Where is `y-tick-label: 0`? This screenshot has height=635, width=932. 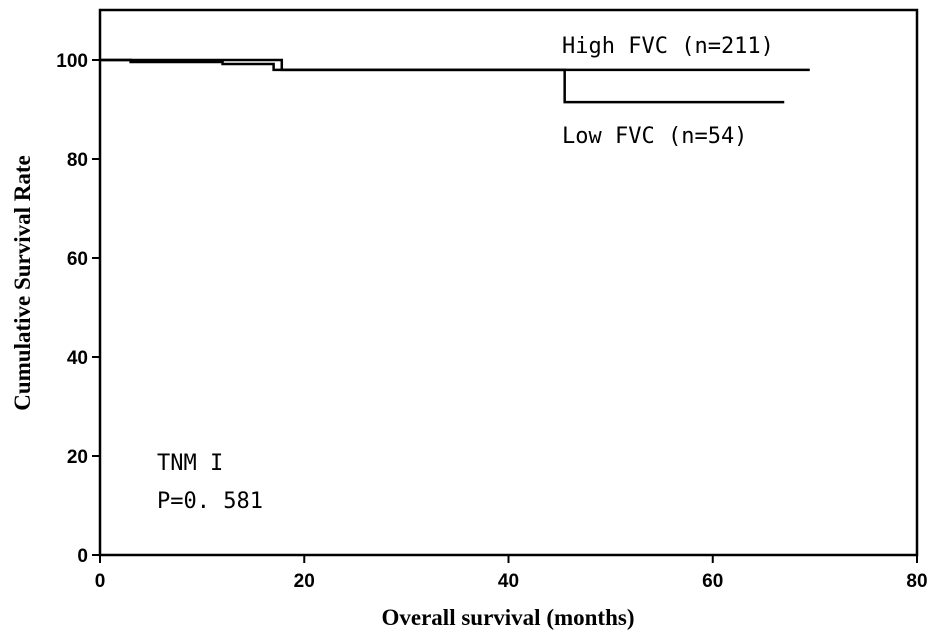
y-tick-label: 0 is located at coordinates (82, 556).